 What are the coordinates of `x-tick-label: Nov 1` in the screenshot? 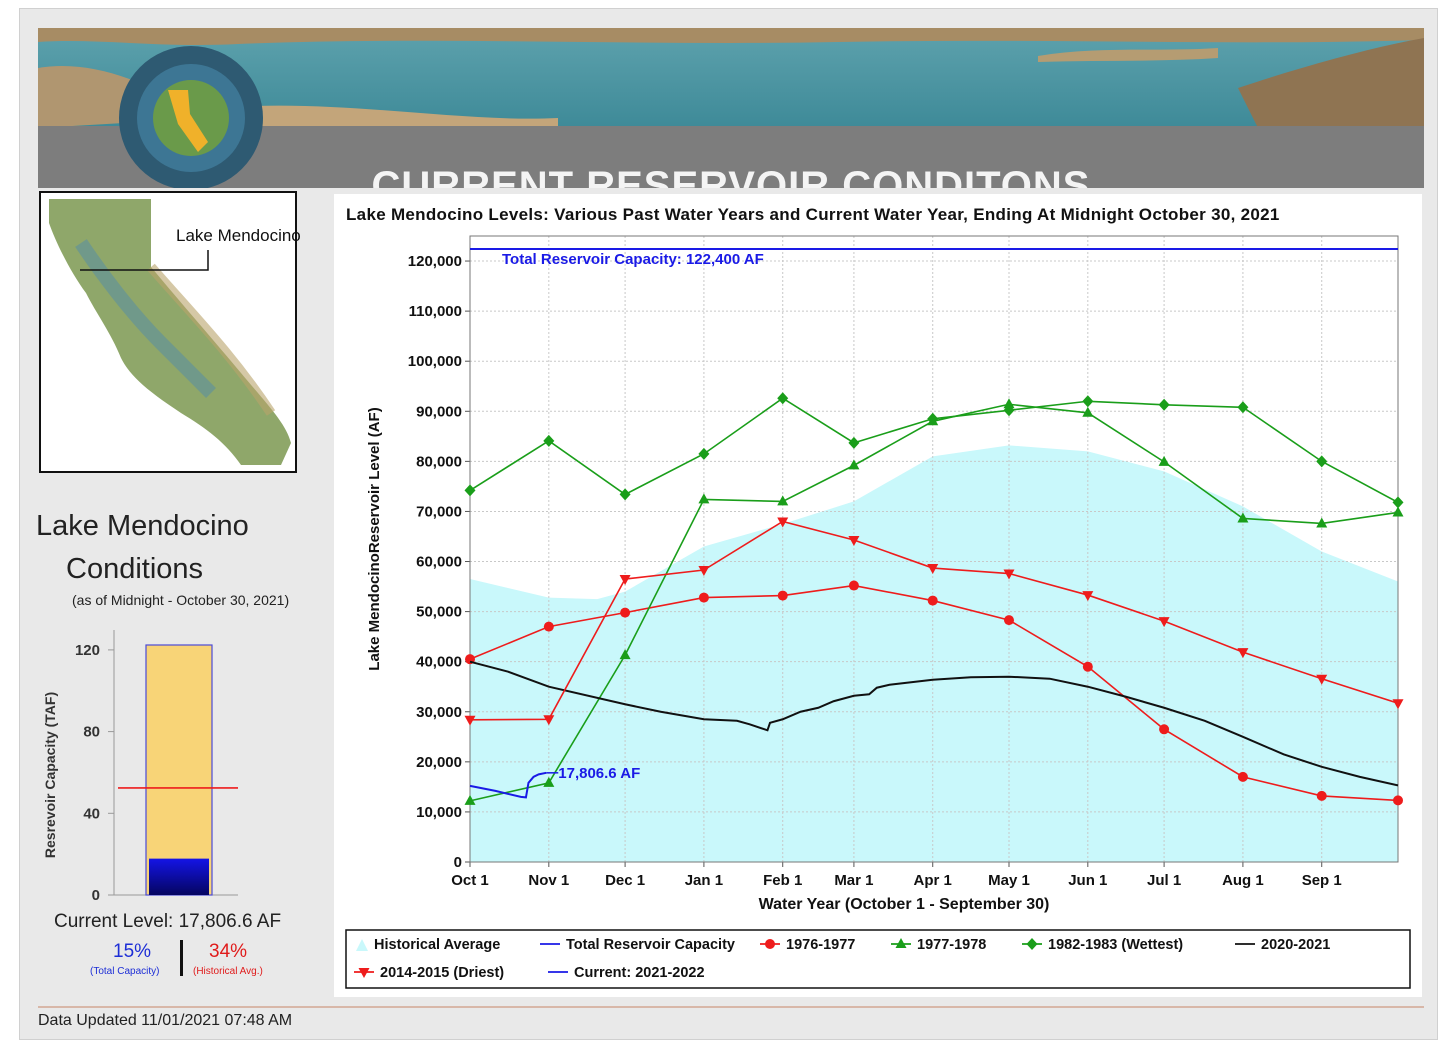 It's located at (548, 880).